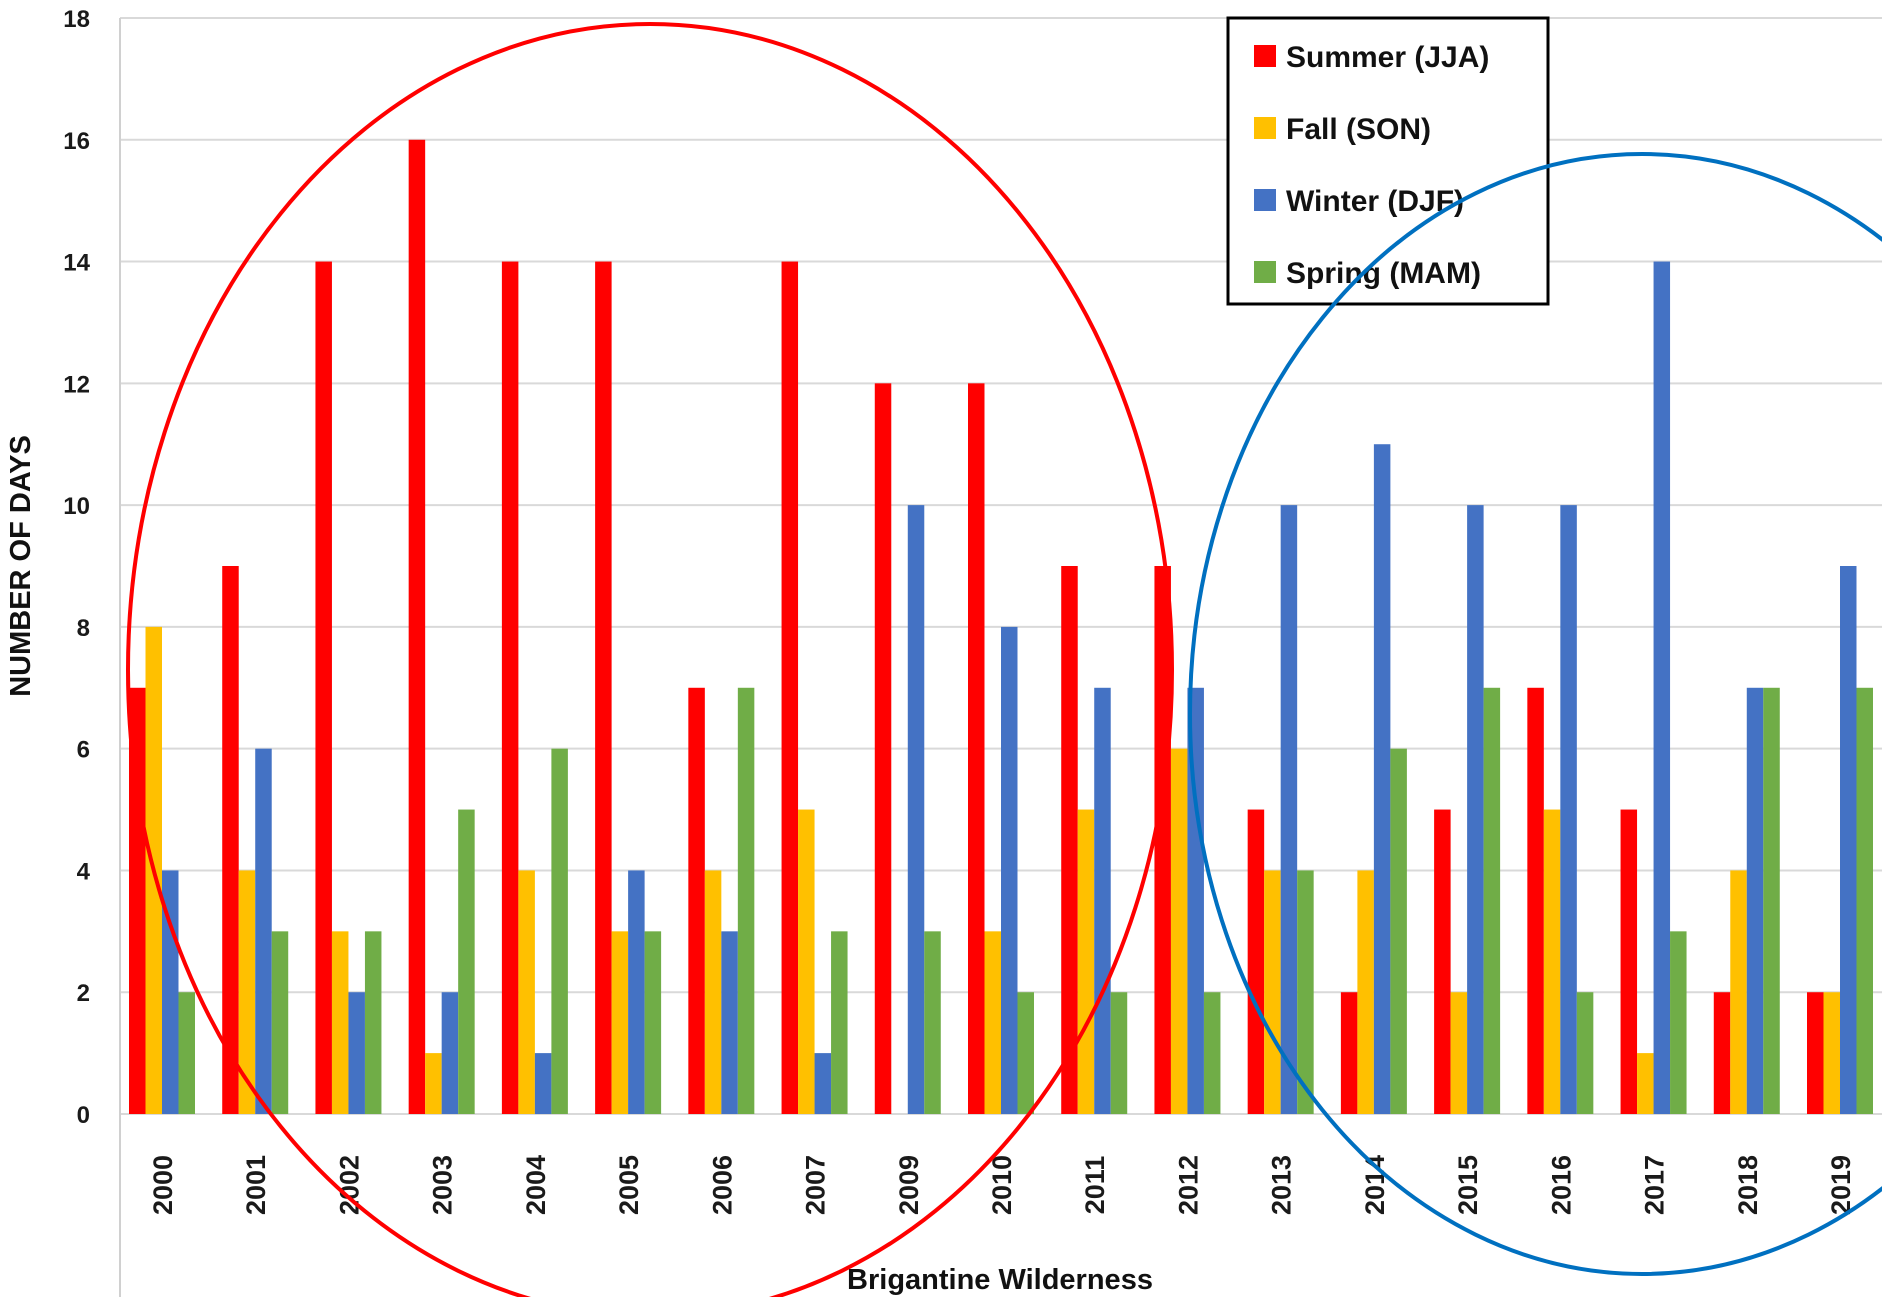 The width and height of the screenshot is (1882, 1297). What do you see at coordinates (536, 1185) in the screenshot?
I see `x-tick-label: 2004` at bounding box center [536, 1185].